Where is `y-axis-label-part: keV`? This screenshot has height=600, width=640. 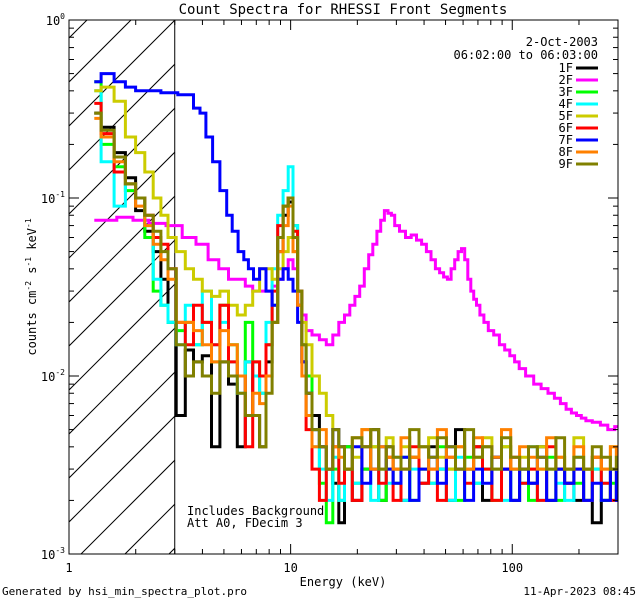 y-axis-label-part: keV is located at coordinates (32, 242).